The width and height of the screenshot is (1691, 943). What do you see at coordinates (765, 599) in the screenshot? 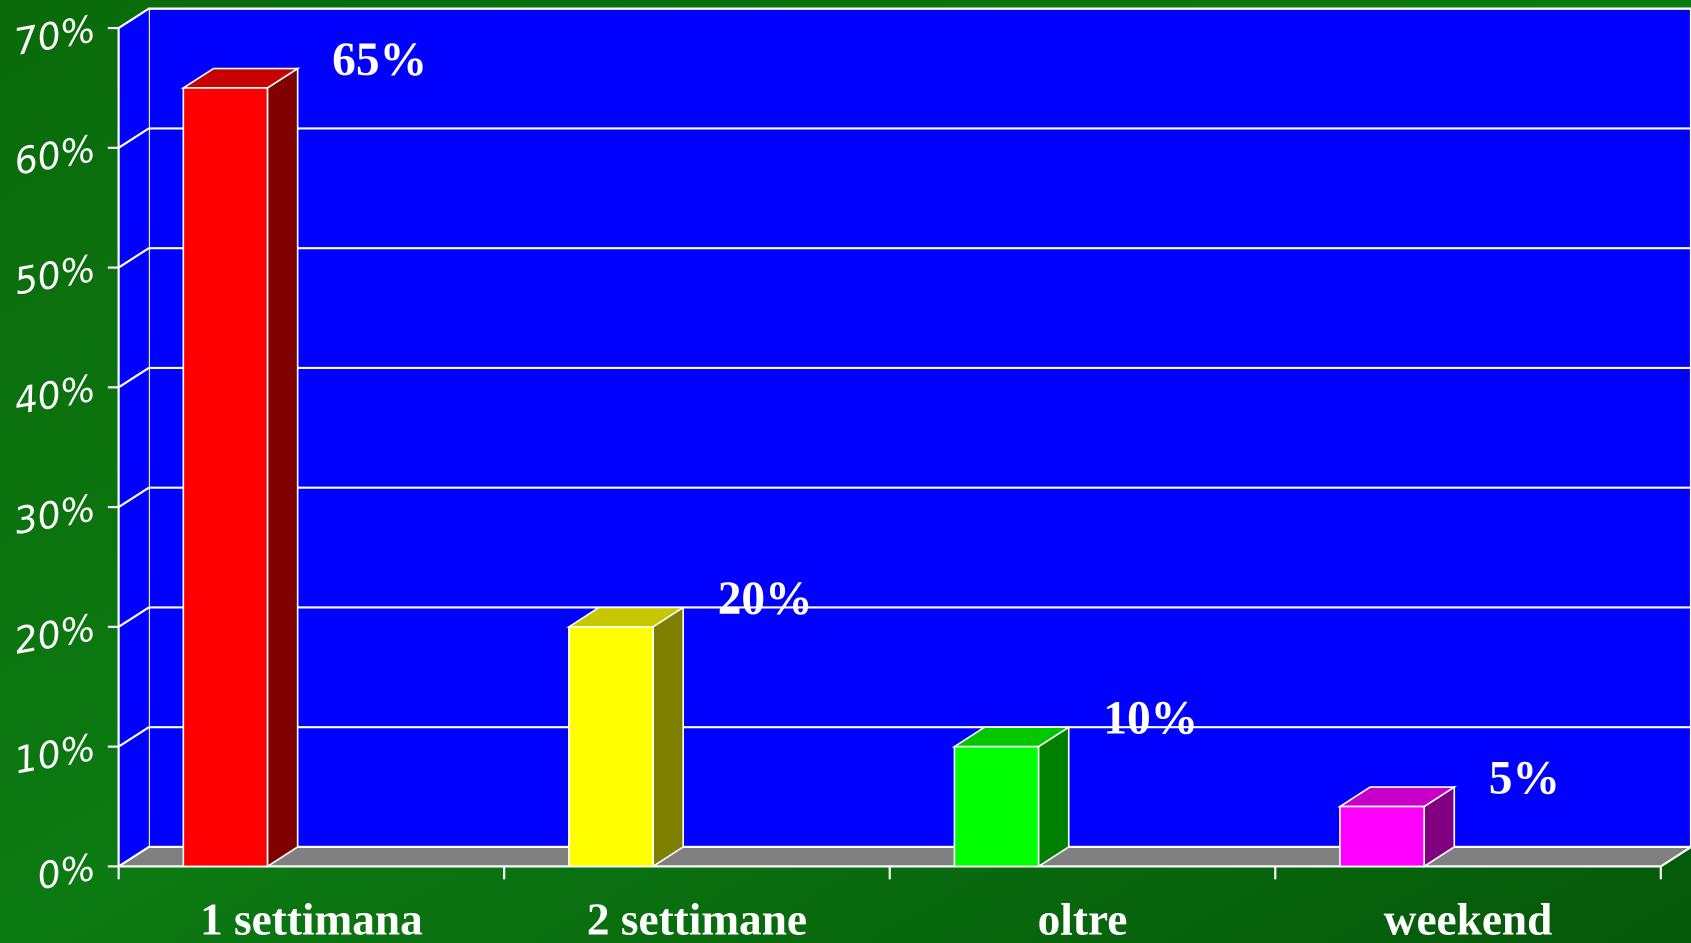
I see `data-label: 20%` at bounding box center [765, 599].